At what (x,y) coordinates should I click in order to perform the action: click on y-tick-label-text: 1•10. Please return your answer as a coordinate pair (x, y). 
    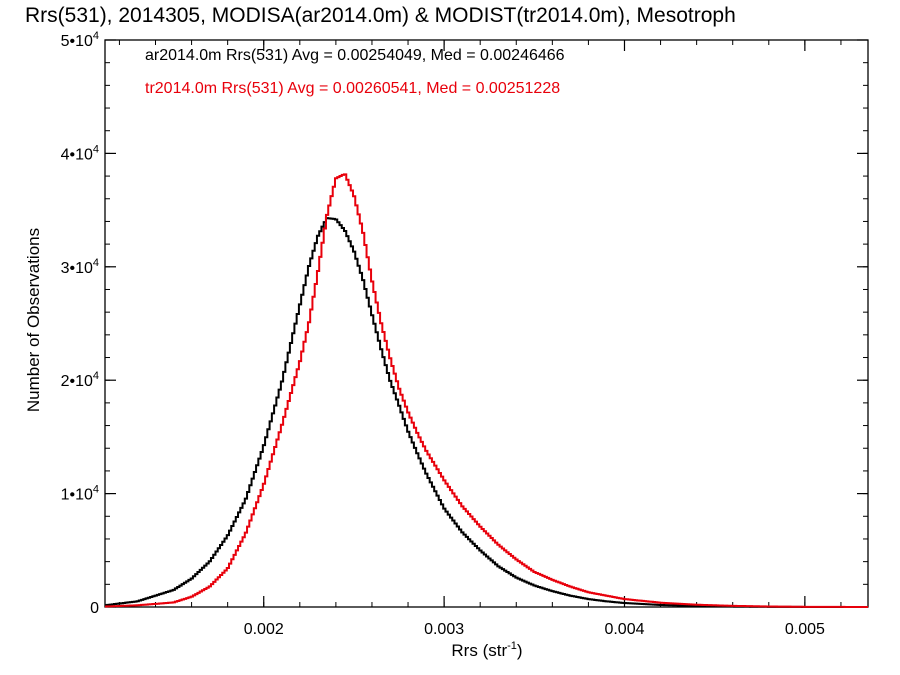
    Looking at the image, I should click on (77, 495).